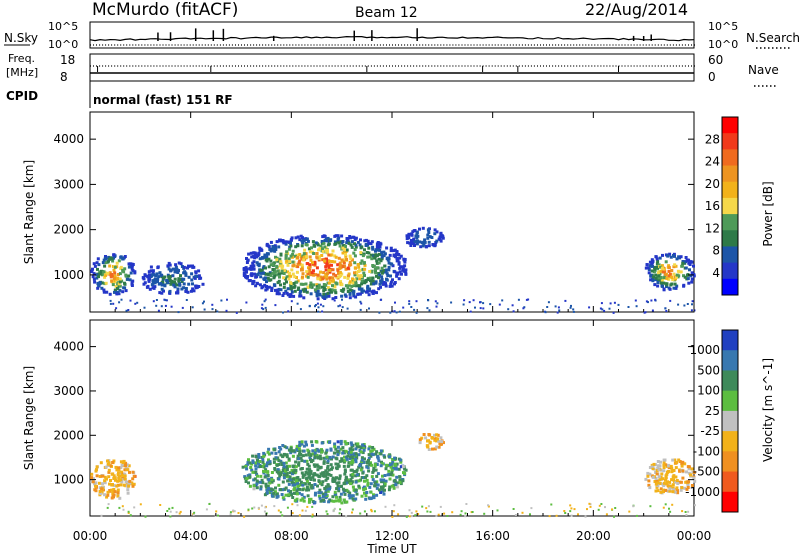  I want to click on nsky-panel, so click(392, 35).